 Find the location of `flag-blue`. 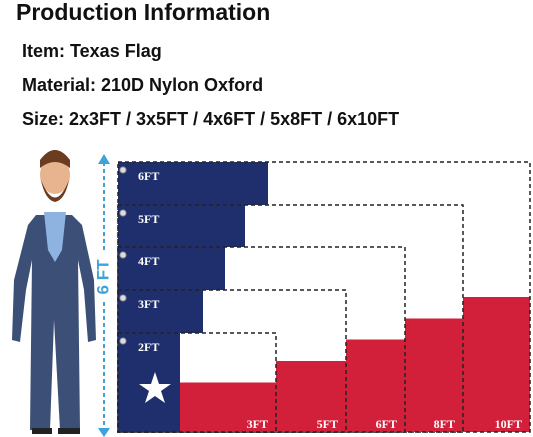

flag-blue is located at coordinates (149, 382).